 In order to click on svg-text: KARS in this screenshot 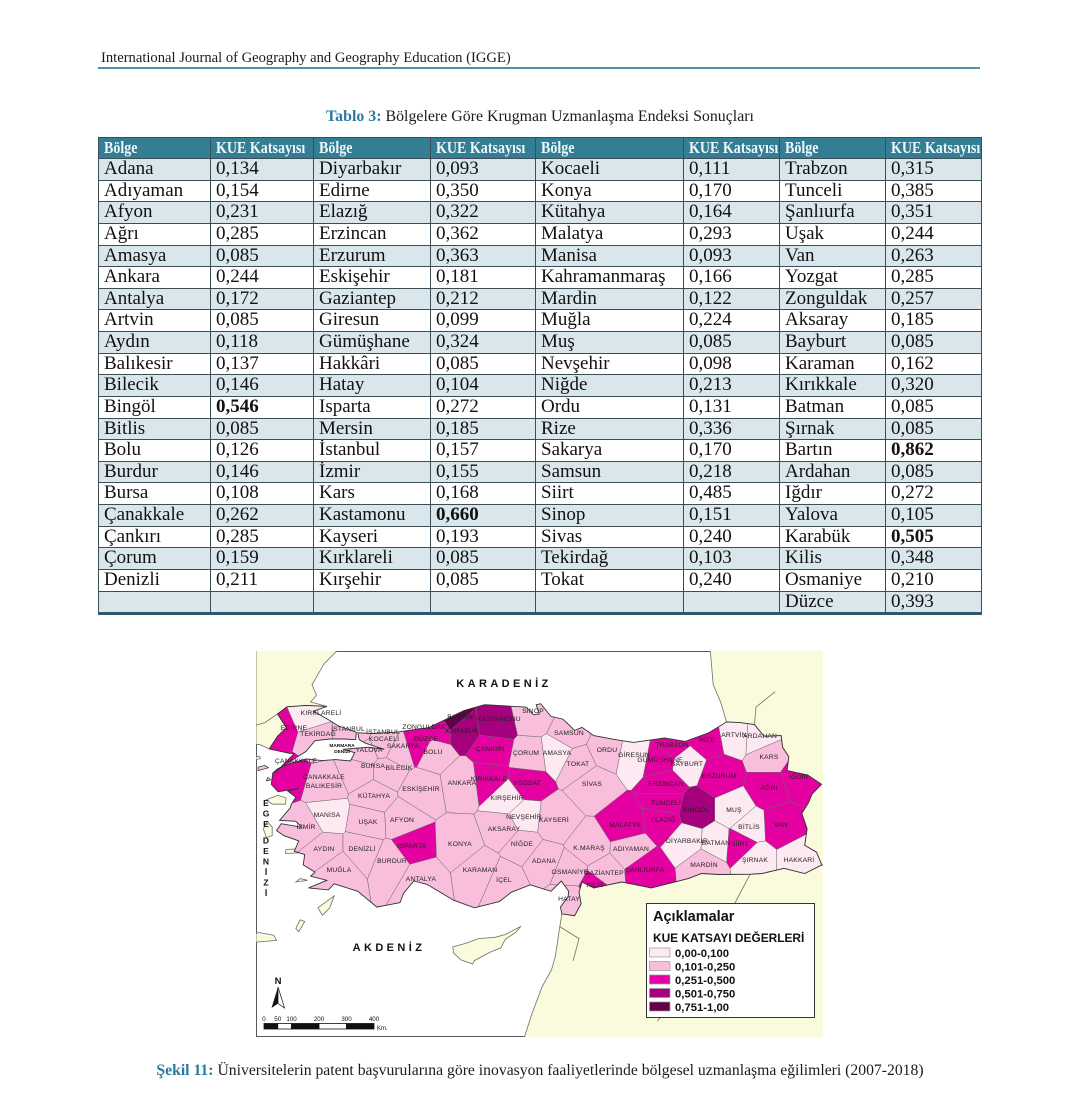, I will do `click(768, 757)`.